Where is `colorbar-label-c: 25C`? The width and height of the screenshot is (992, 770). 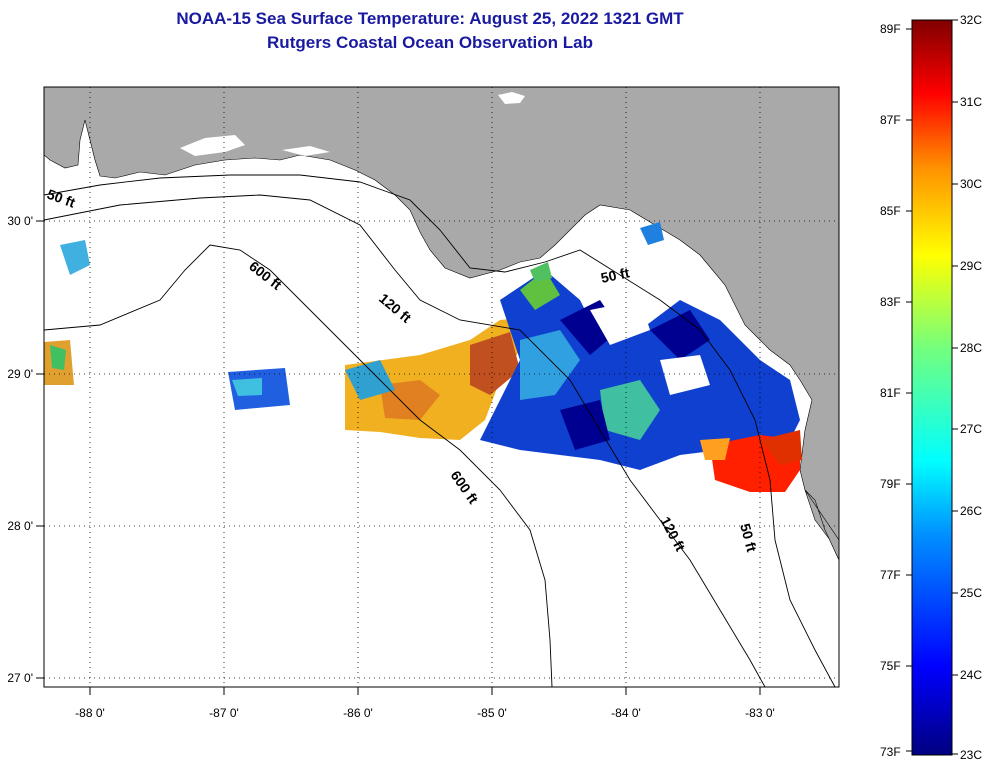 colorbar-label-c: 25C is located at coordinates (971, 593).